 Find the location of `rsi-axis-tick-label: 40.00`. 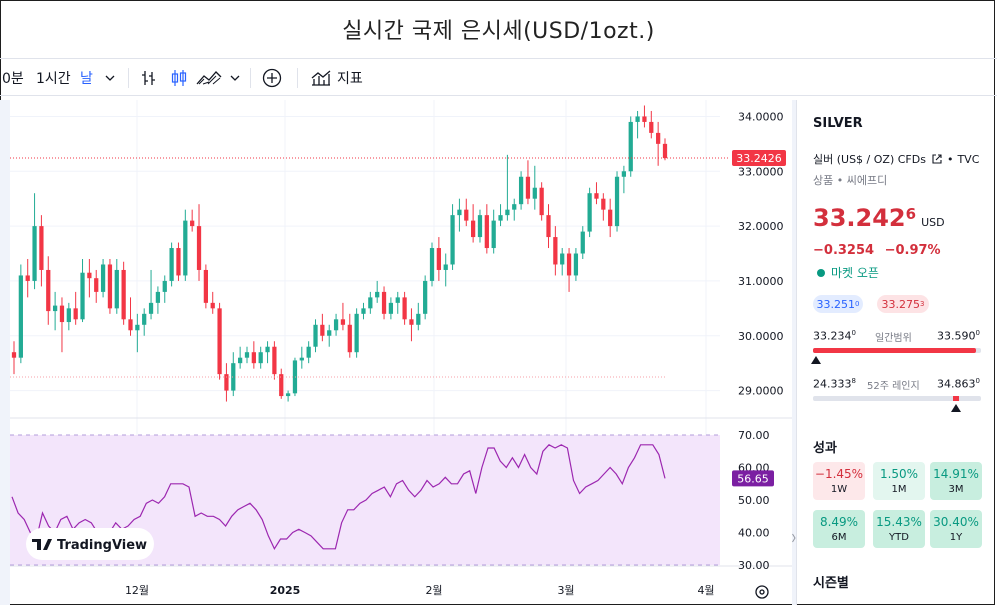

rsi-axis-tick-label: 40.00 is located at coordinates (754, 533).